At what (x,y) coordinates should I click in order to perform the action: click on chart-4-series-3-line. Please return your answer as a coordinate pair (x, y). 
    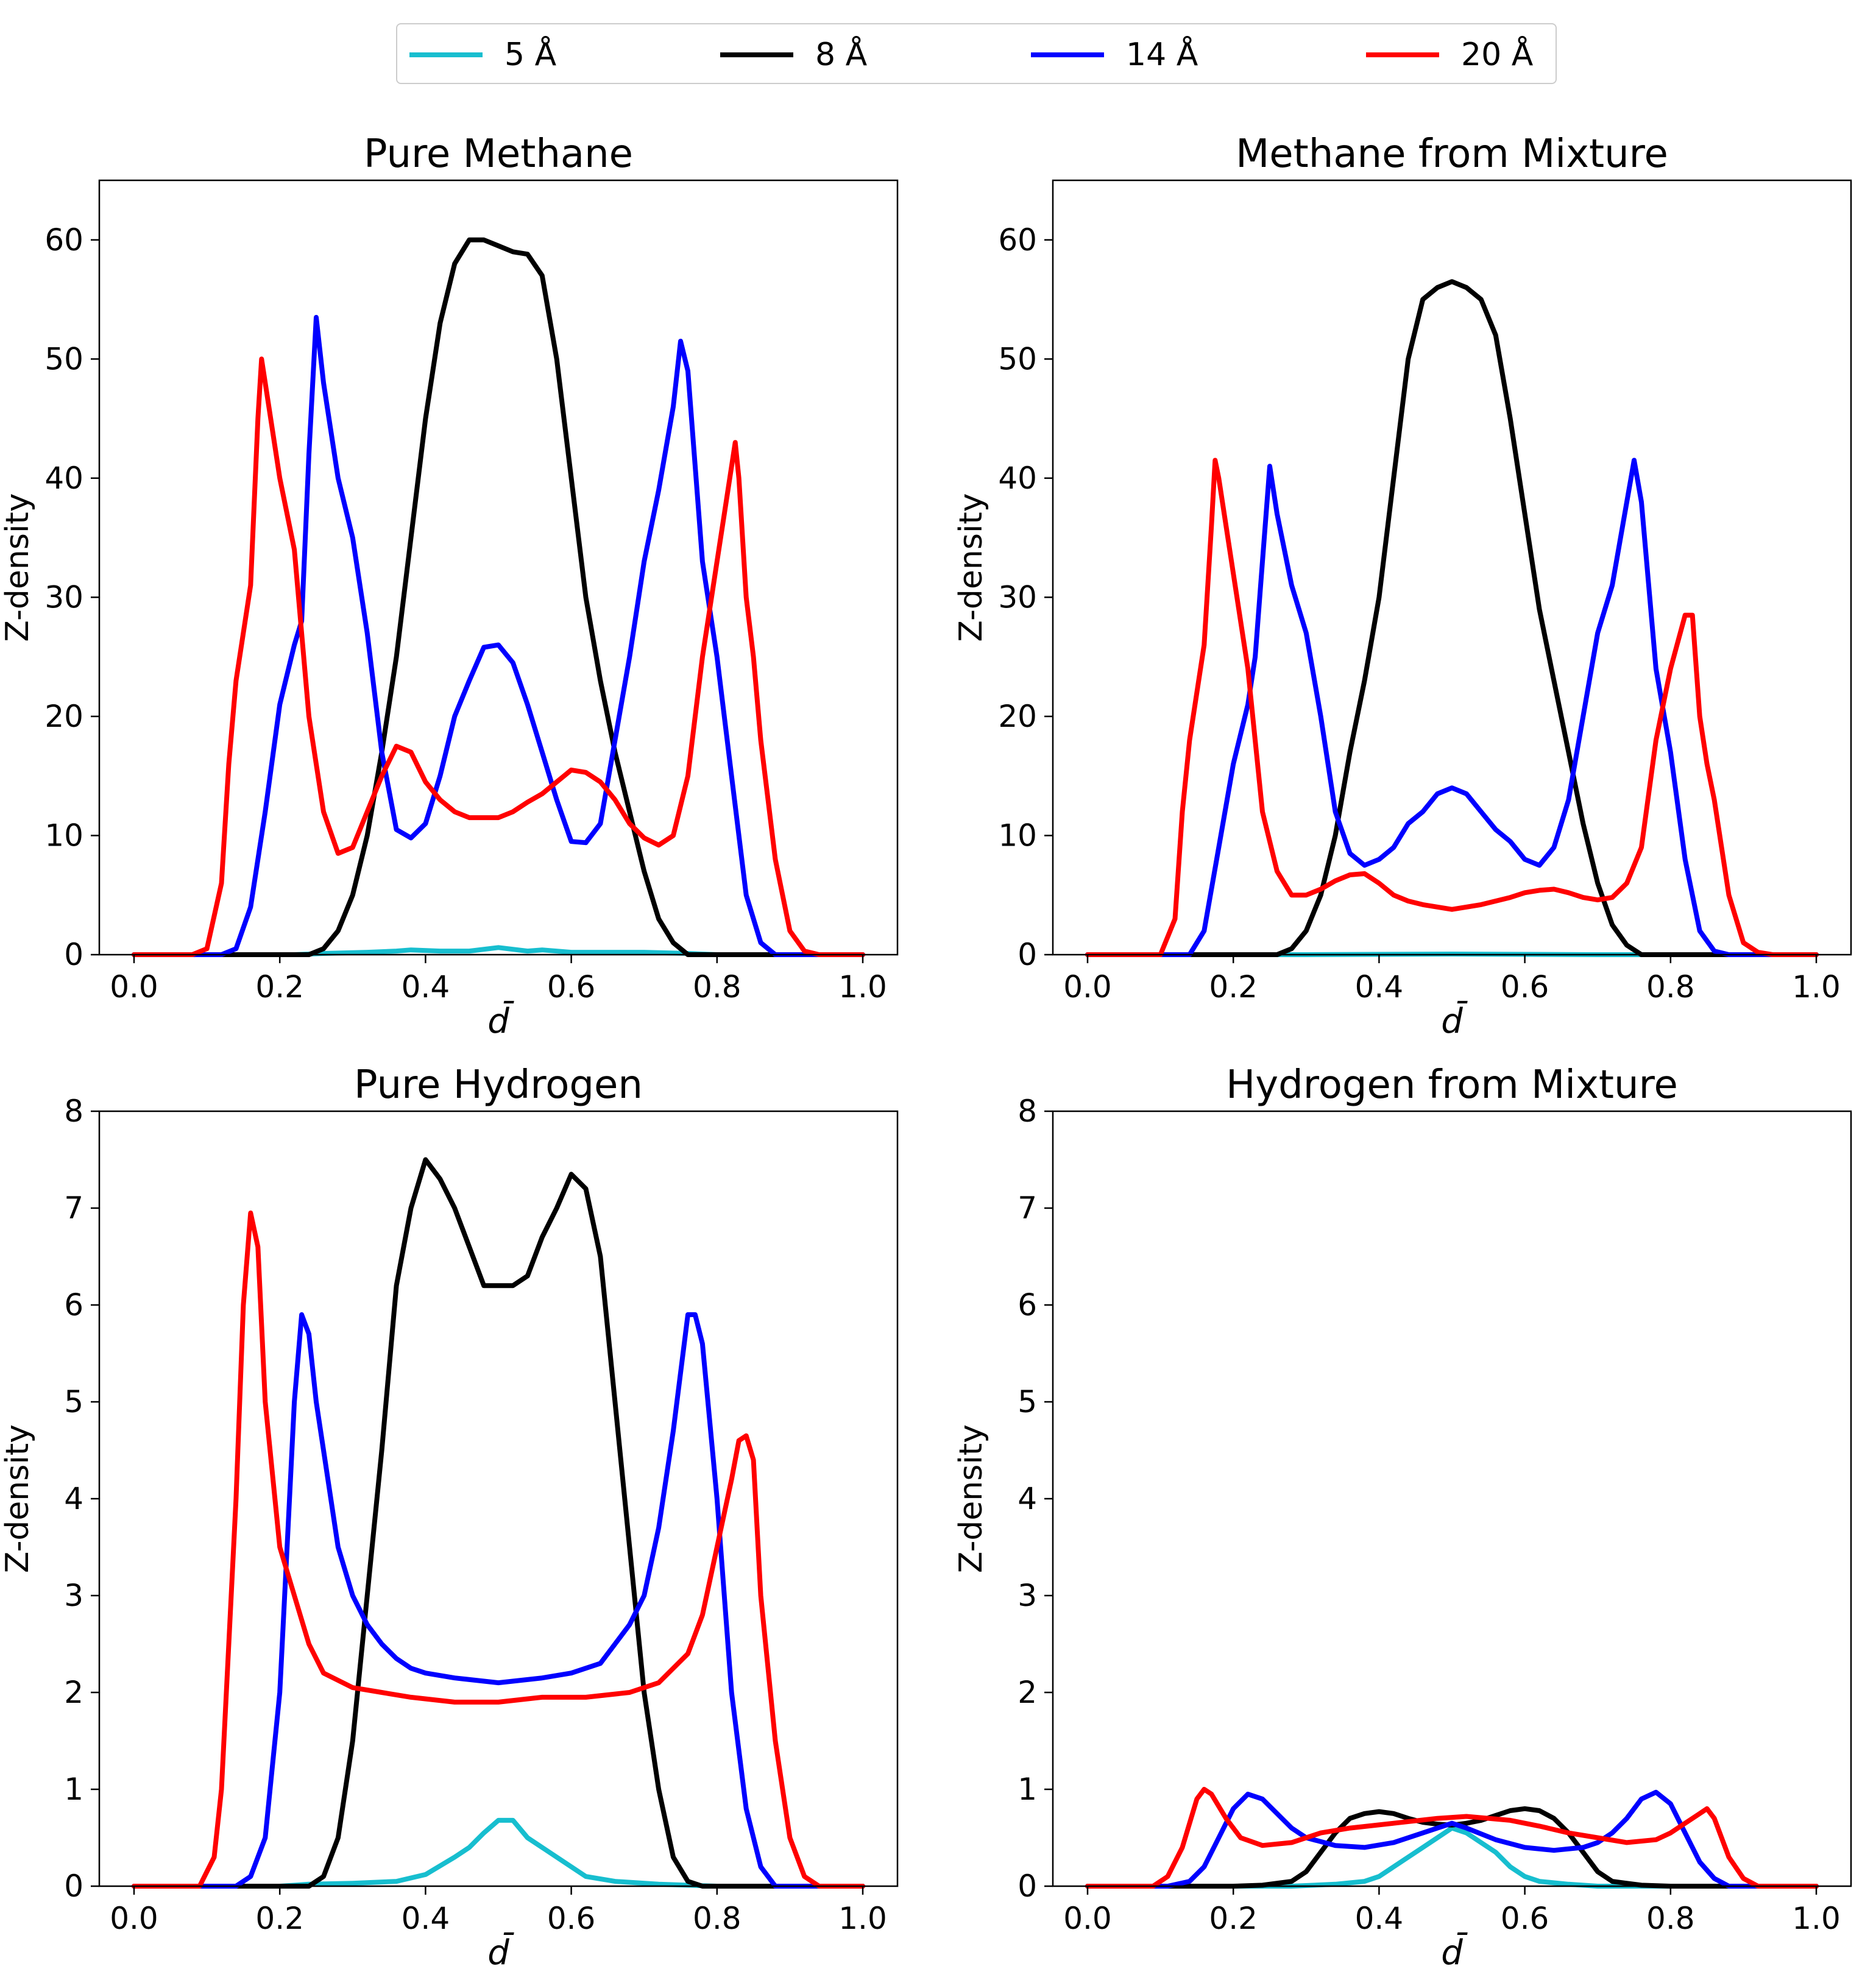
    Looking at the image, I should click on (1452, 1839).